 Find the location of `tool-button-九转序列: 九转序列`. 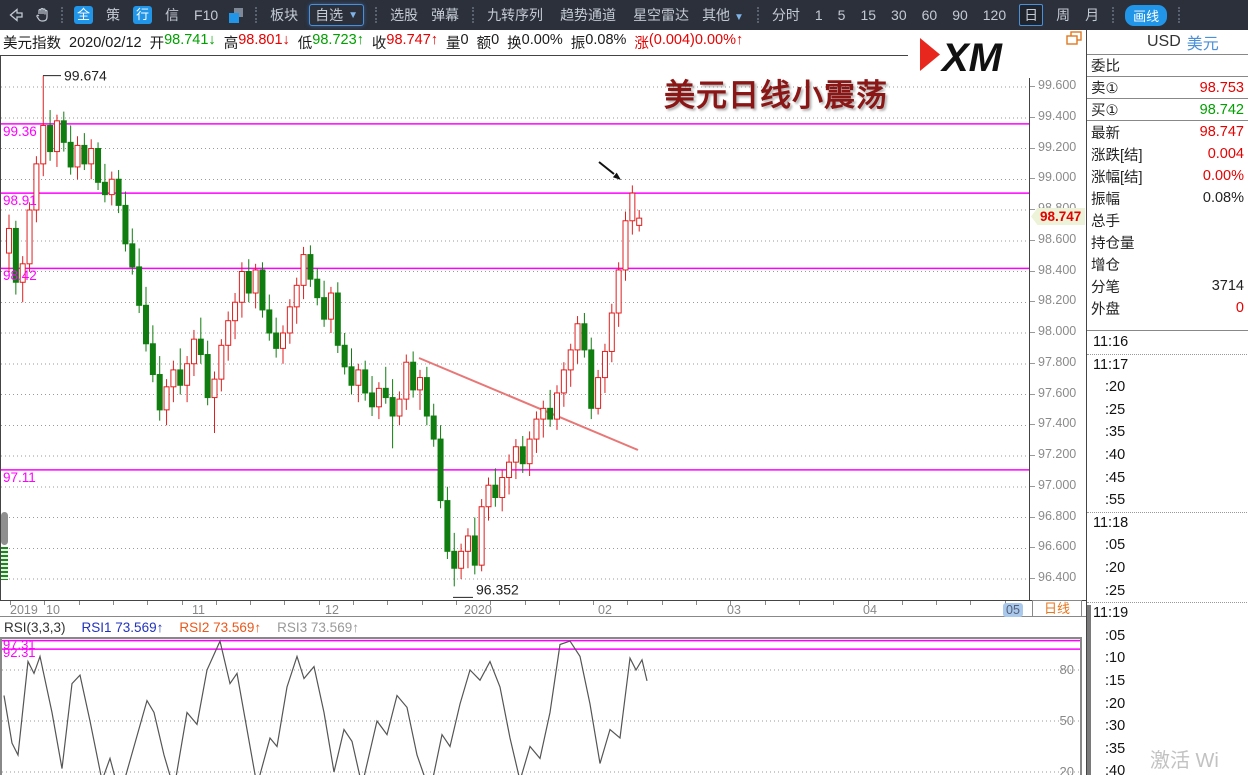

tool-button-九转序列: 九转序列 is located at coordinates (515, 15).